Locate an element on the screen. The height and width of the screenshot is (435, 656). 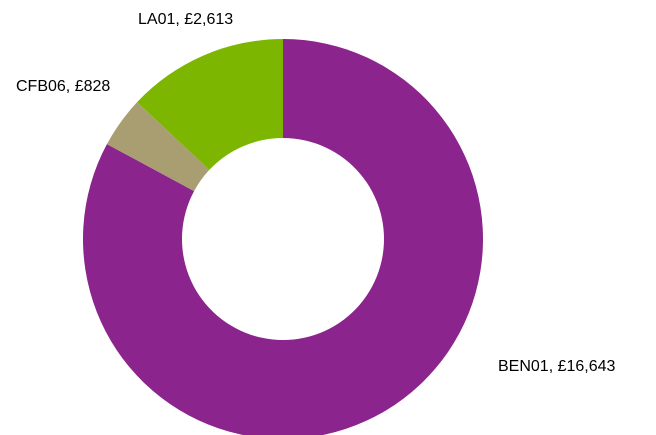
slice-label-ben01: BEN01, £16,643 is located at coordinates (557, 366).